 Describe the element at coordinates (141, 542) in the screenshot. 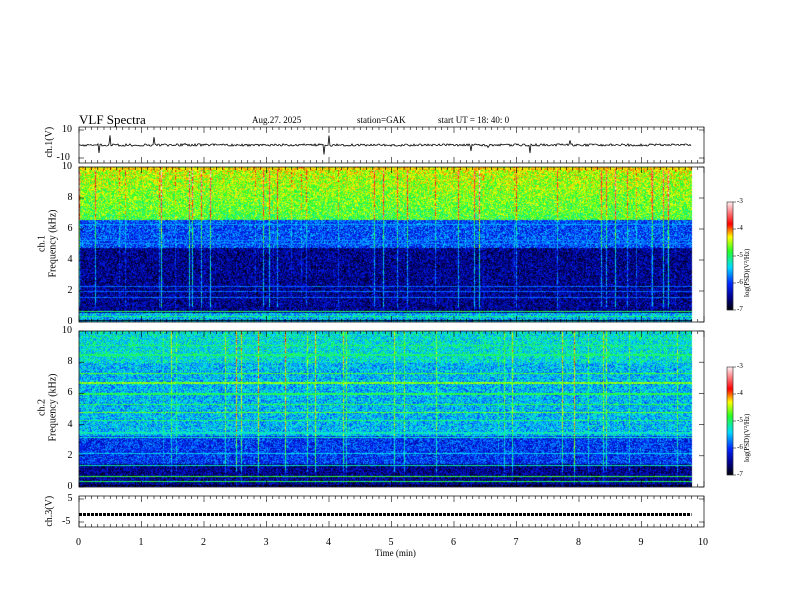

I see `x-tick-label: 1` at that location.